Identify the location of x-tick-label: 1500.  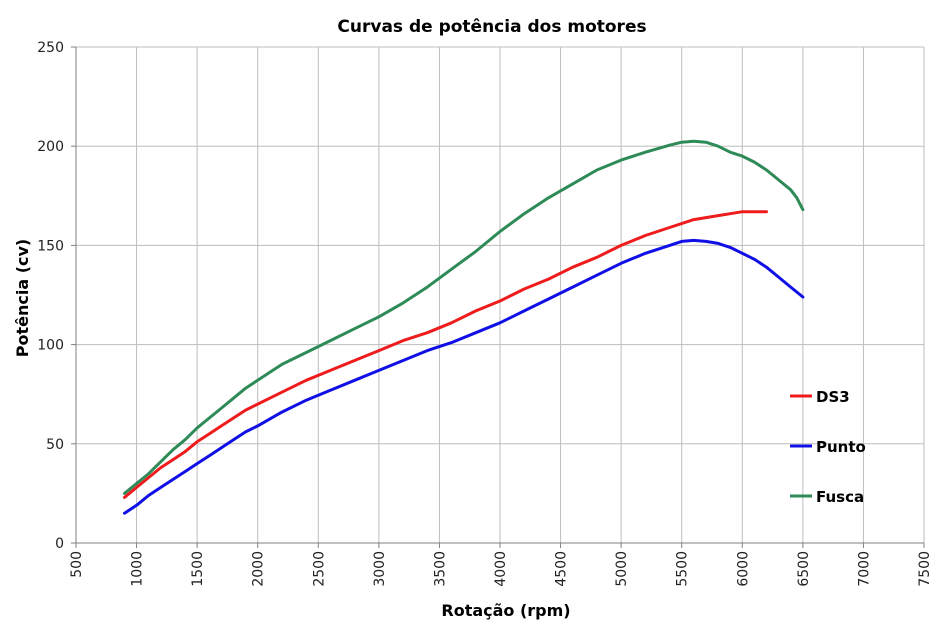
(198, 569).